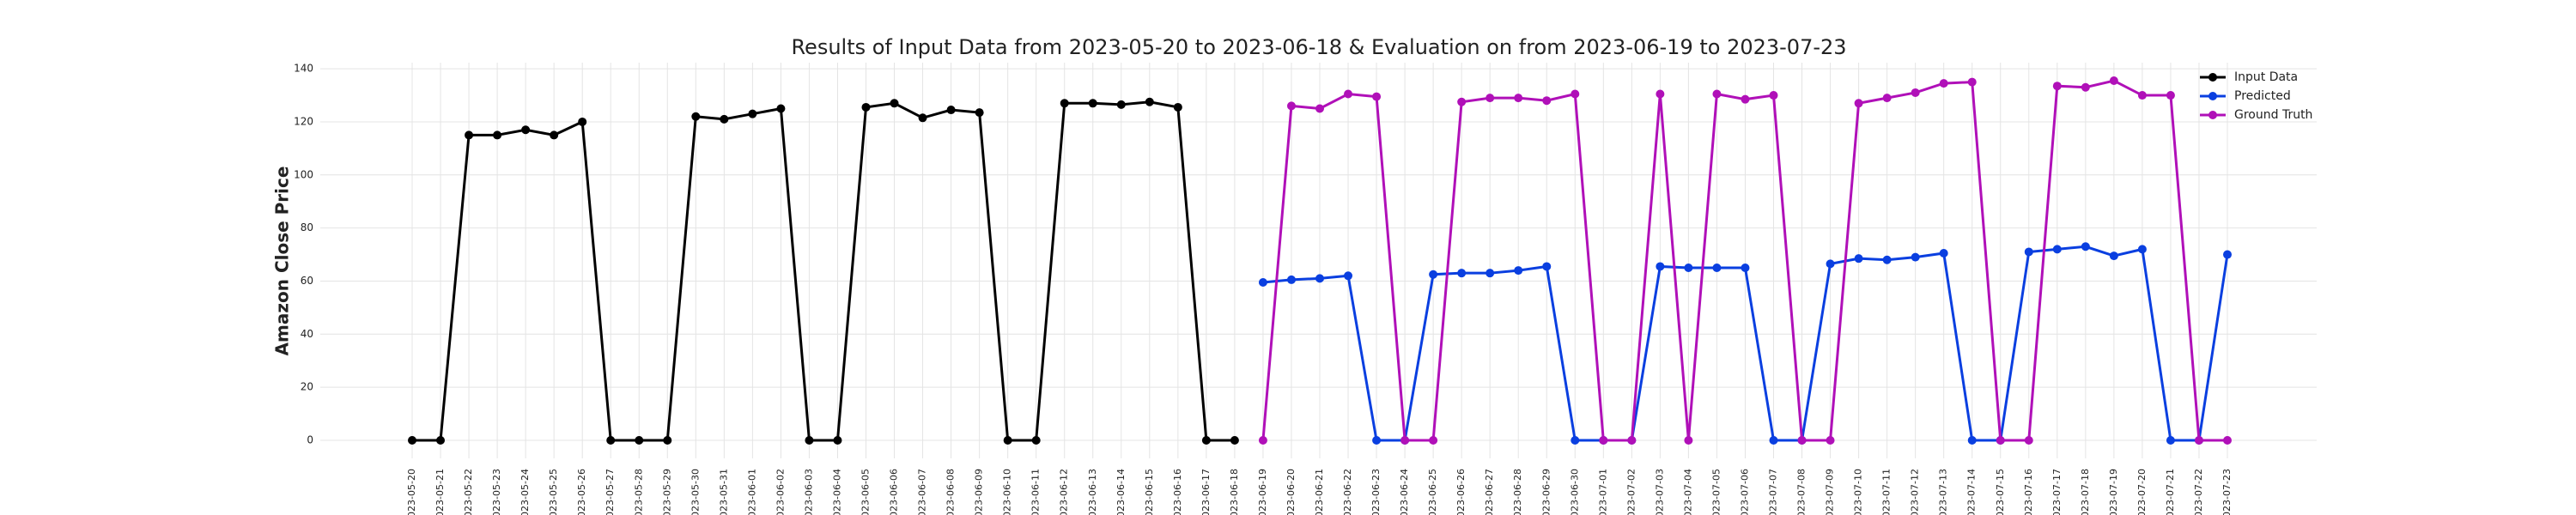 This screenshot has height=515, width=2576. Describe the element at coordinates (2227, 492) in the screenshot. I see `x-tick-label: 2023-07-23` at that location.